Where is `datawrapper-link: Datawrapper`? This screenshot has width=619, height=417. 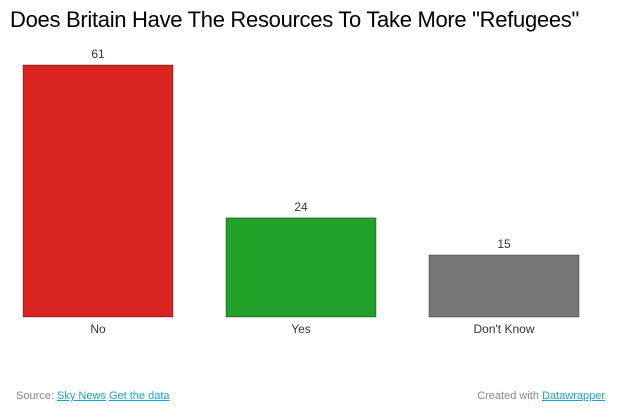 datawrapper-link: Datawrapper is located at coordinates (573, 396).